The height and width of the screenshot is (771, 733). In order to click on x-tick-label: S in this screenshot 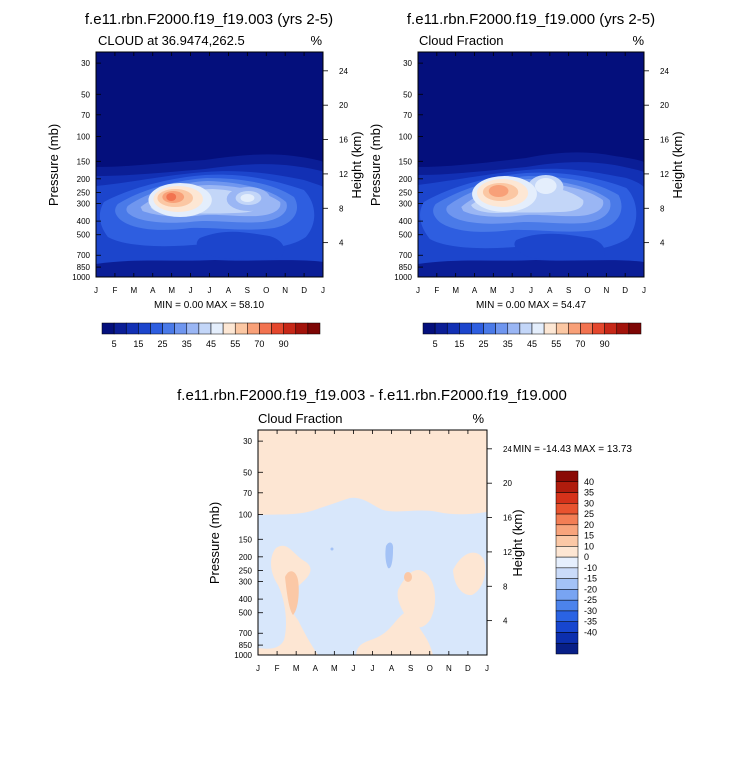, I will do `click(410, 668)`.